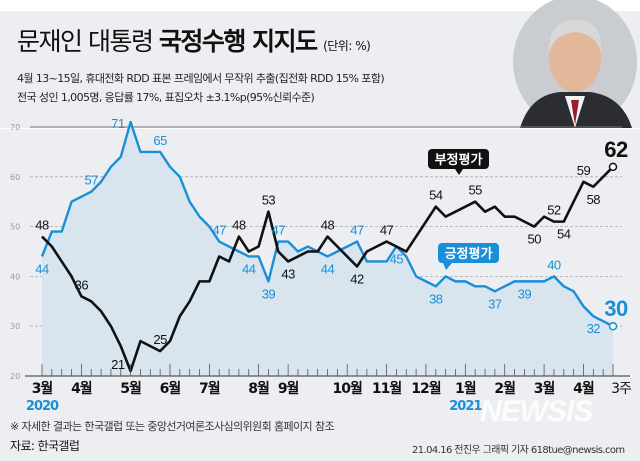 The height and width of the screenshot is (461, 640). Describe the element at coordinates (397, 259) in the screenshot. I see `positive-data-label: 45` at that location.